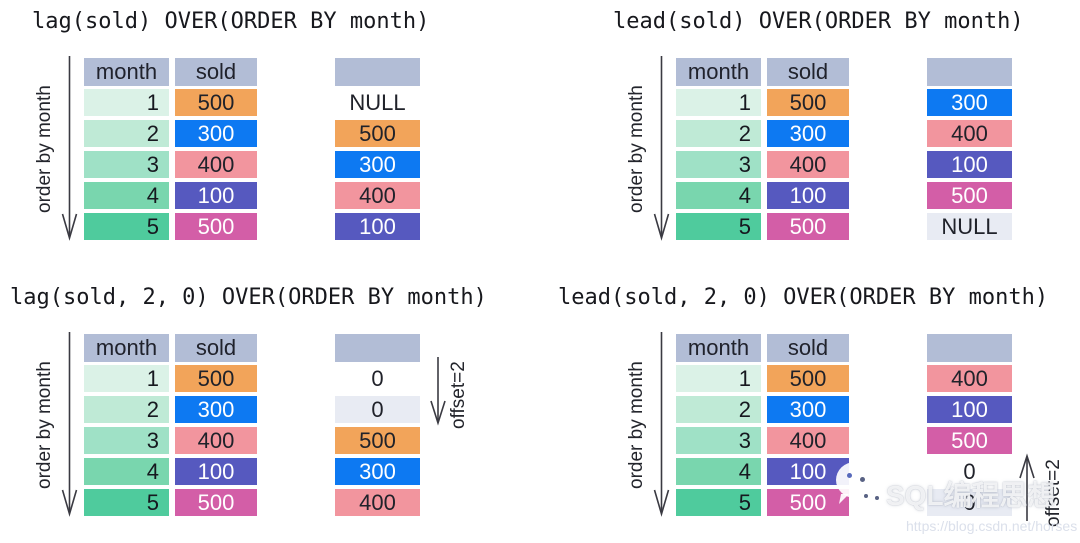 Image resolution: width=1080 pixels, height=543 pixels. Describe the element at coordinates (231, 21) in the screenshot. I see `panel-title: lag(sold) OVER(ORDER BY month)` at that location.